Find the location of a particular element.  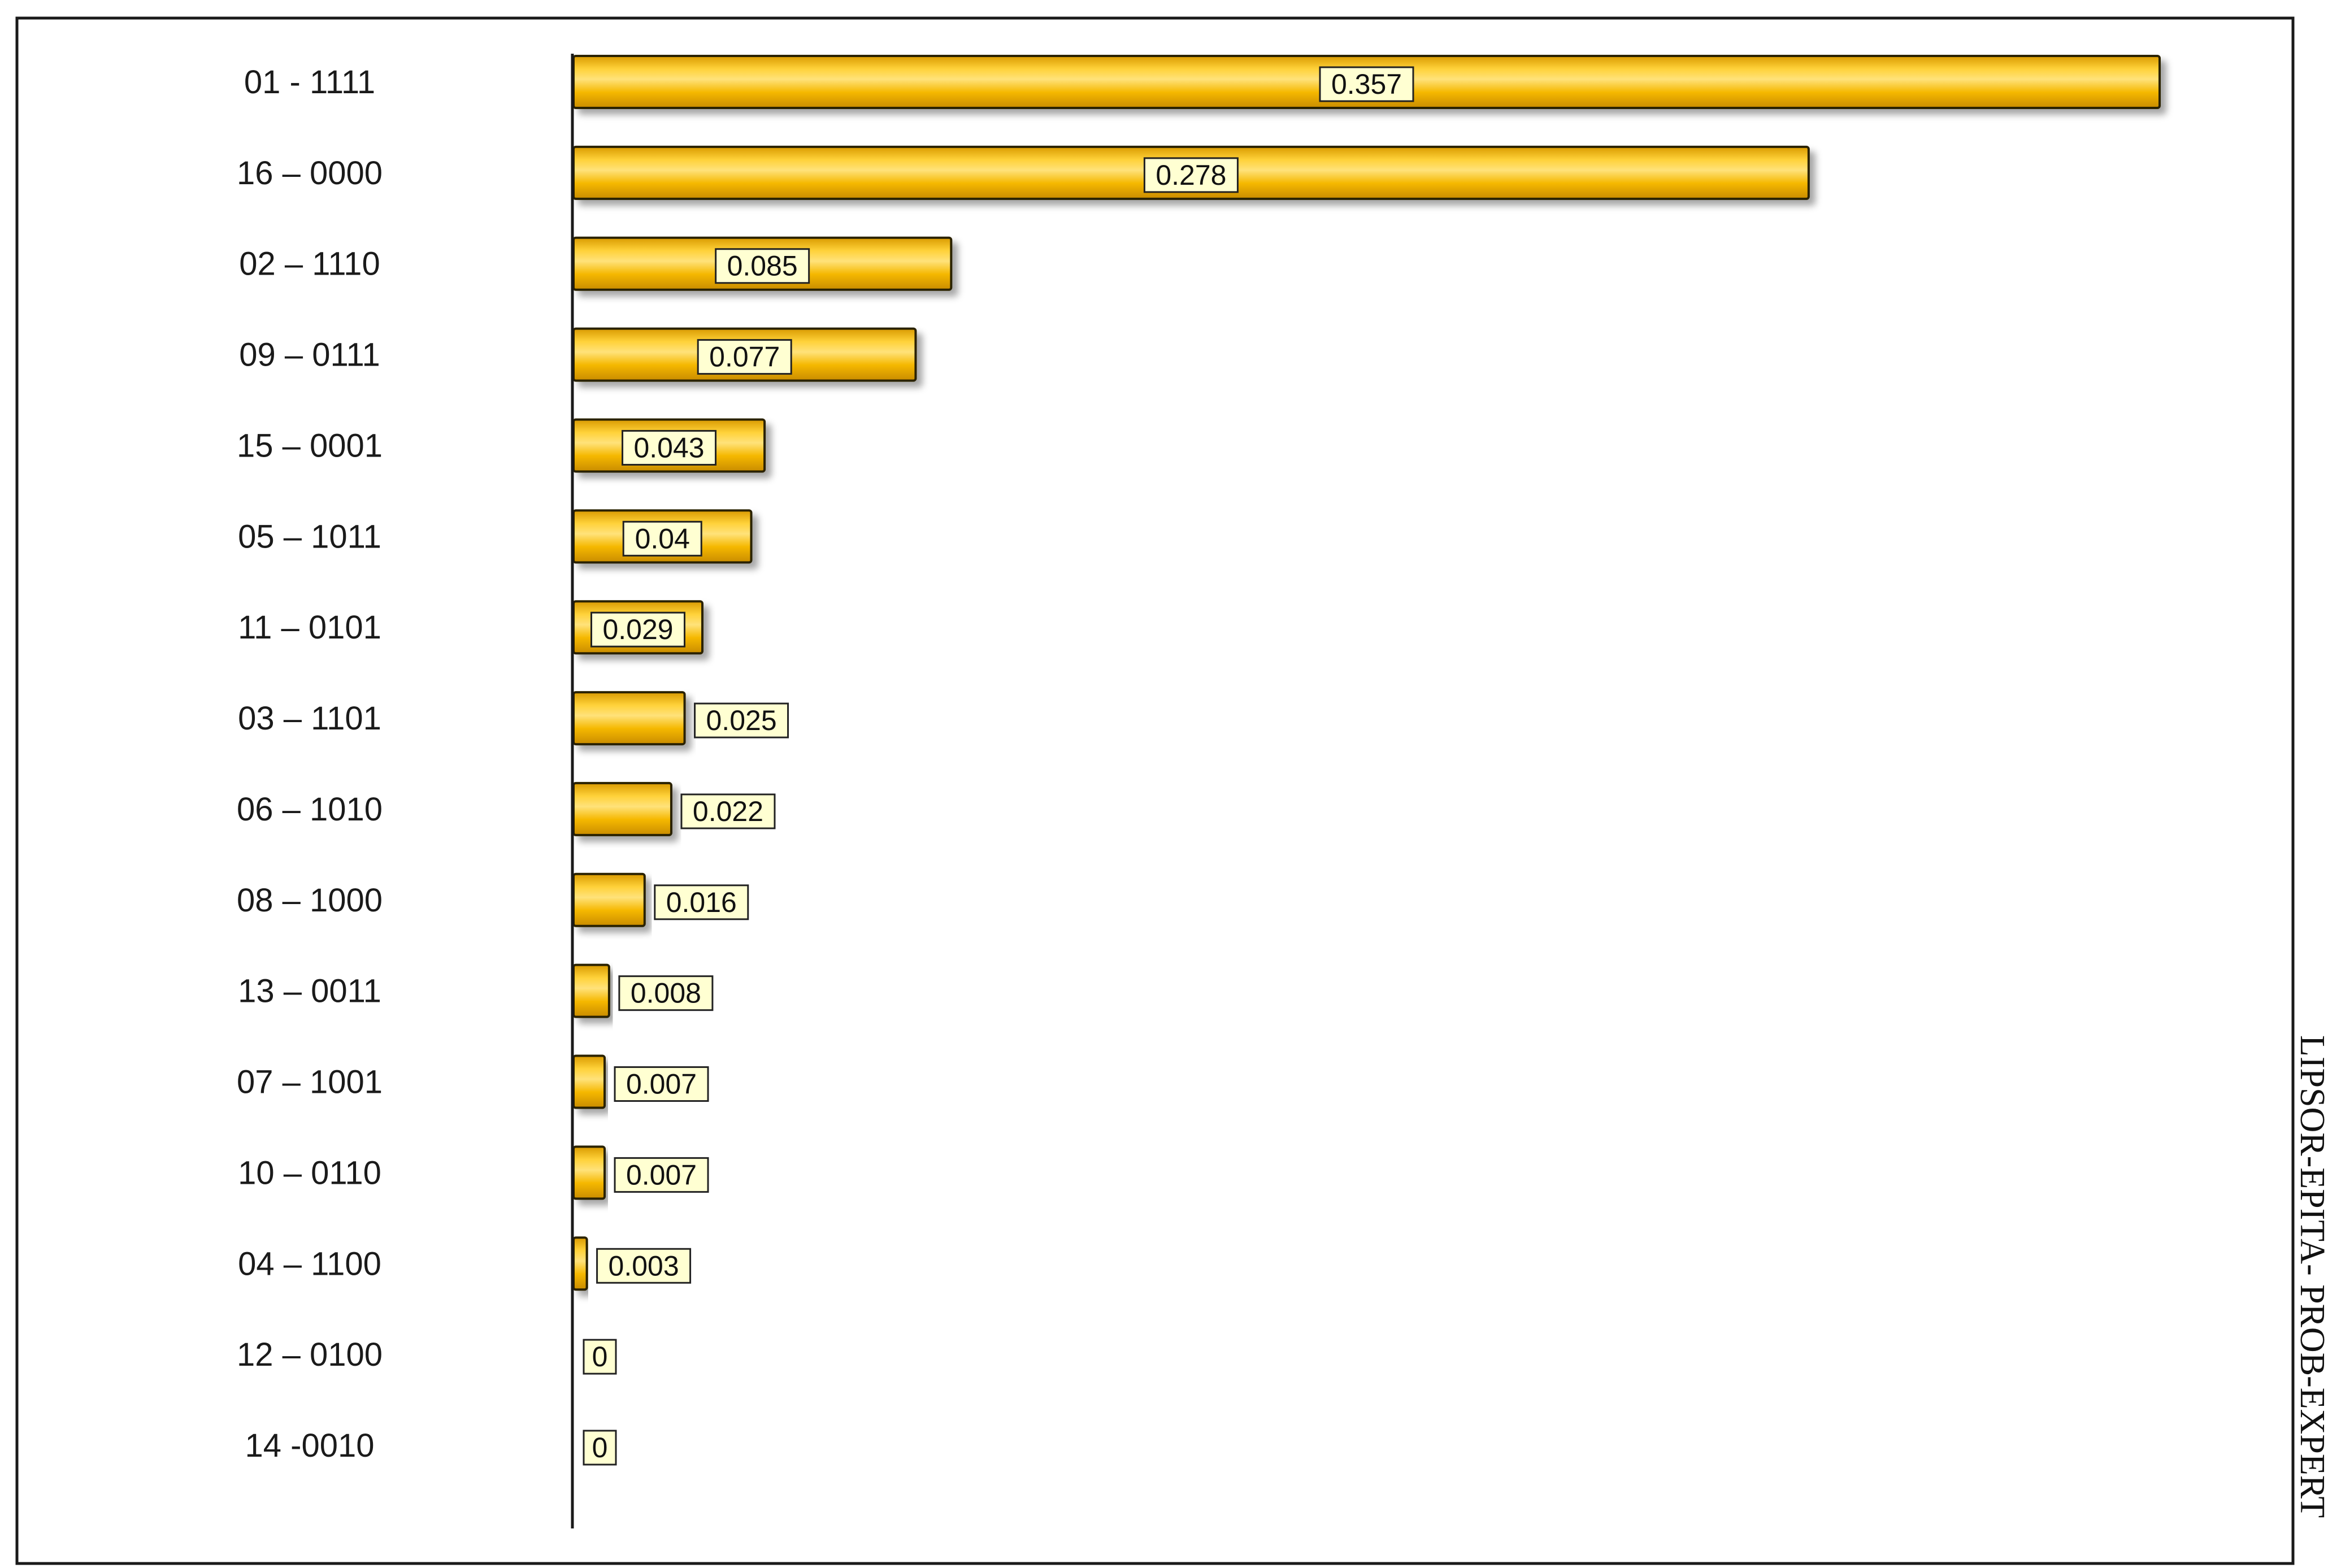

value-label: 0.022 is located at coordinates (728, 811).